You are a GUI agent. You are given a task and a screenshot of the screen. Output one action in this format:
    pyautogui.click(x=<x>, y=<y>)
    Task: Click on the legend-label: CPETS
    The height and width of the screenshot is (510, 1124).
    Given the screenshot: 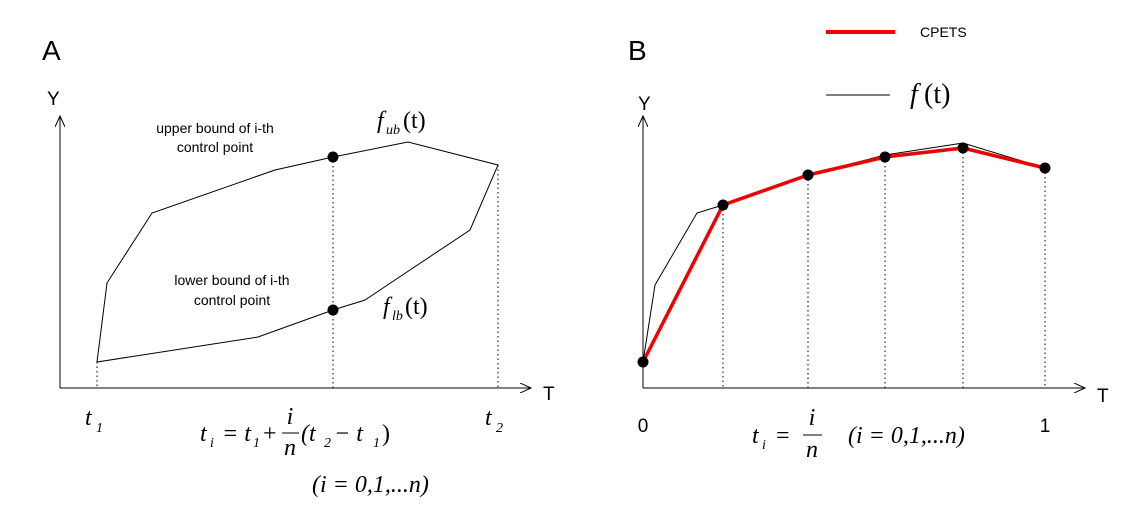 What is the action you would take?
    pyautogui.click(x=943, y=32)
    